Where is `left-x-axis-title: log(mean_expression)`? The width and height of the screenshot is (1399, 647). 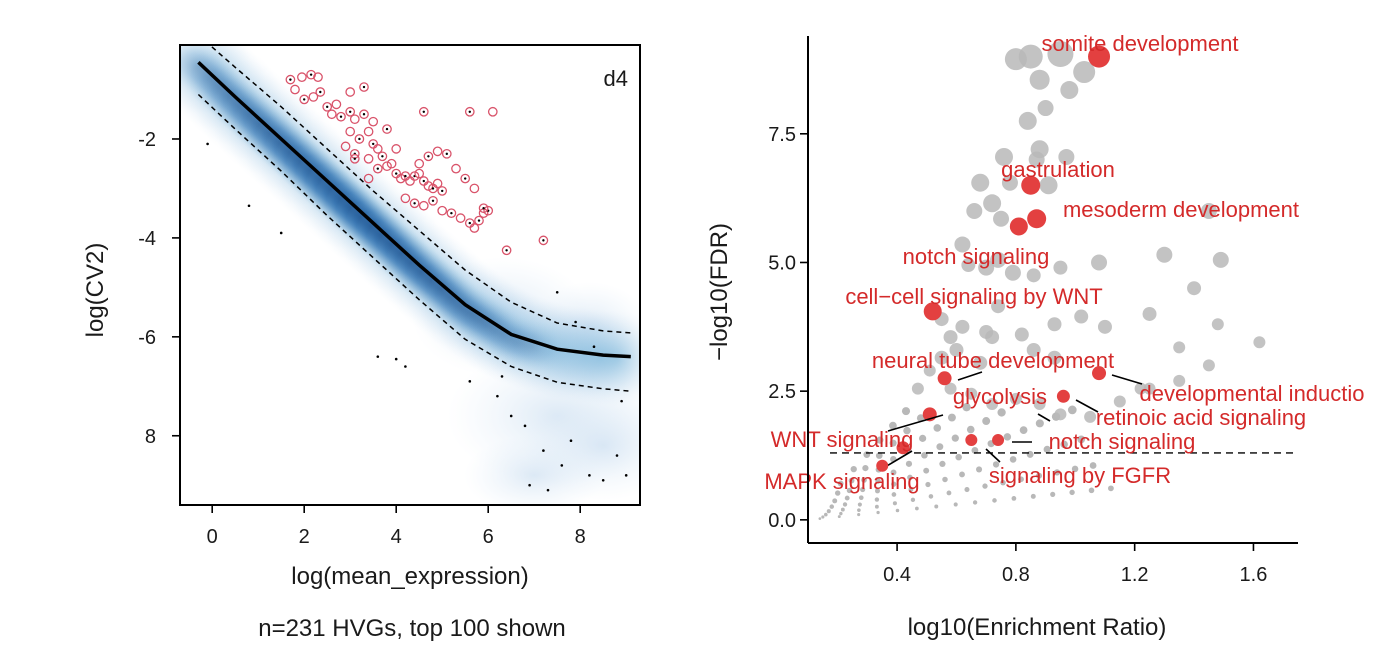
left-x-axis-title: log(mean_expression) is located at coordinates (409, 576).